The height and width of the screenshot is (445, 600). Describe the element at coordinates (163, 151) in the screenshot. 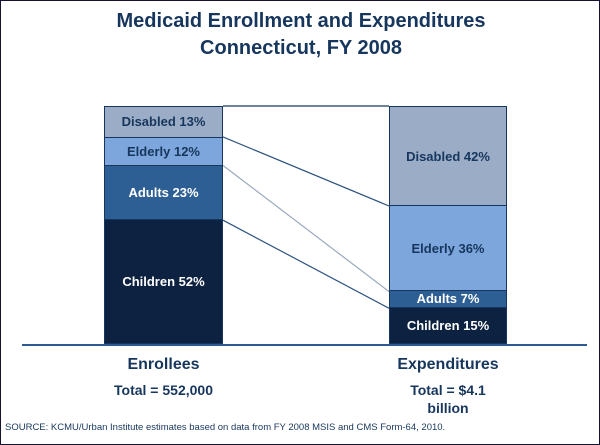

I see `bar-segment-elderly: Elderly 12%` at that location.